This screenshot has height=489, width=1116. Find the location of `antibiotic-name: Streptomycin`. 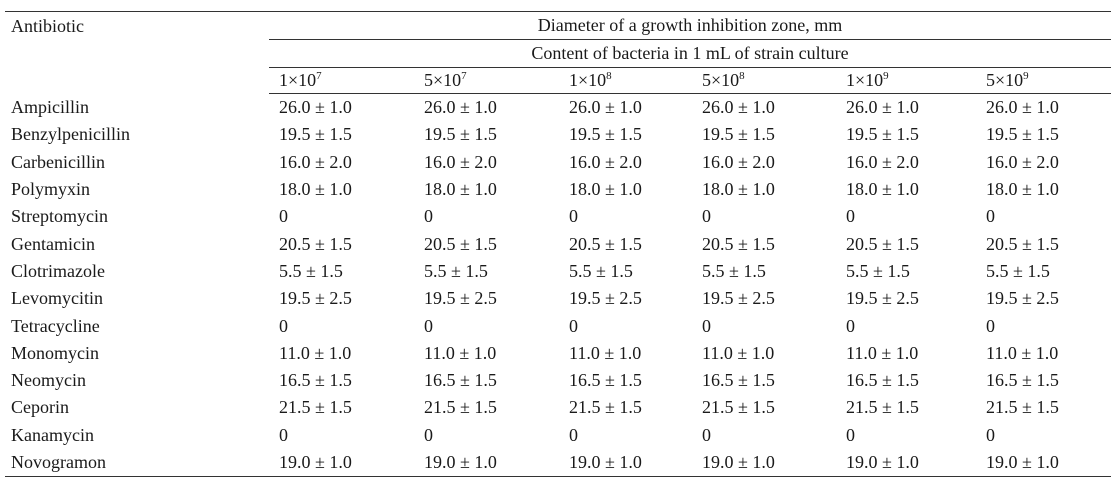

antibiotic-name: Streptomycin is located at coordinates (59, 216).